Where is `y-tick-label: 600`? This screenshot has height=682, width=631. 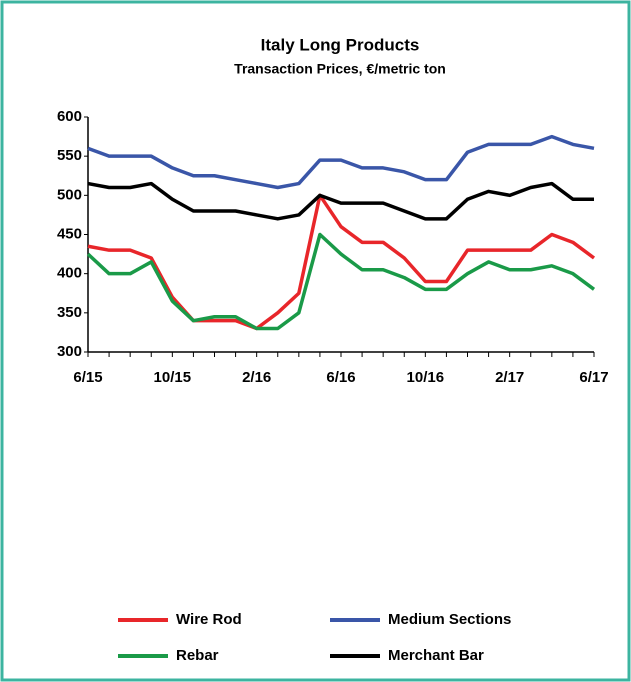 y-tick-label: 600 is located at coordinates (69, 116).